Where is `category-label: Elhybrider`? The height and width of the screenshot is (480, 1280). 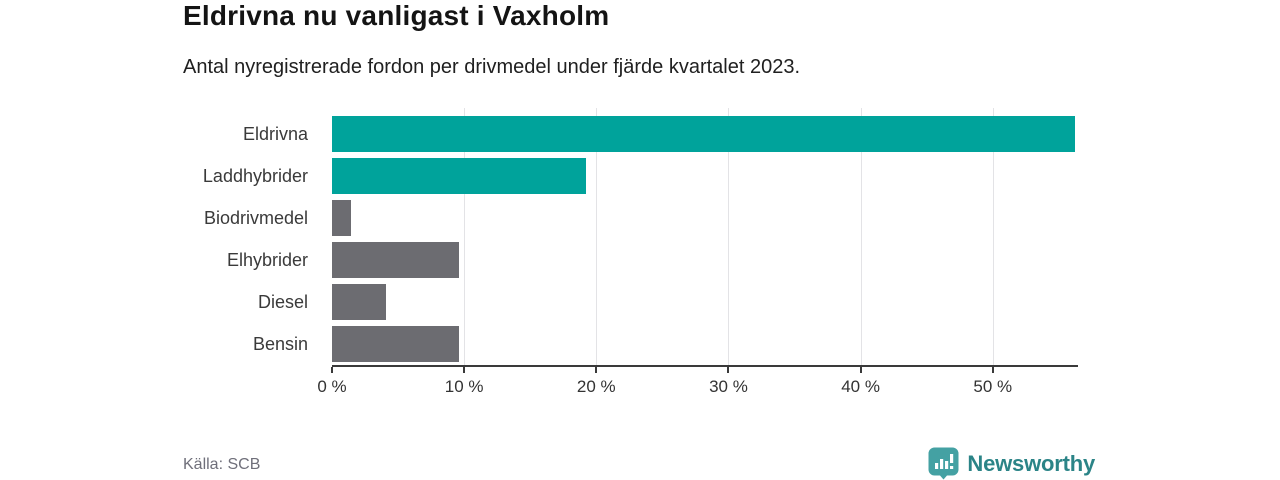 category-label: Elhybrider is located at coordinates (267, 260).